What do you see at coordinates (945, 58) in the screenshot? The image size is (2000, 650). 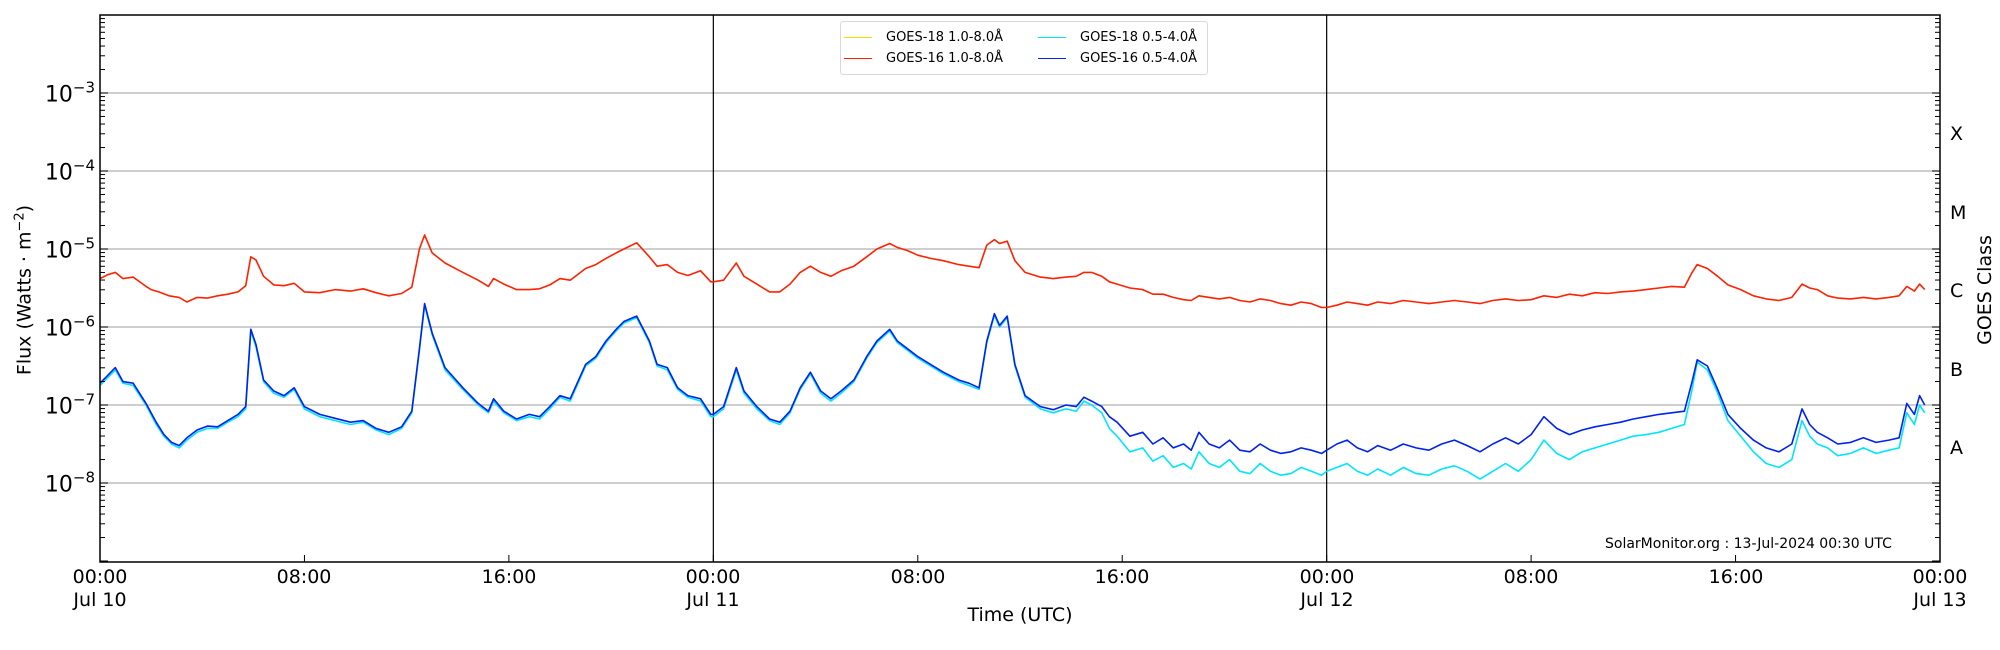 I see `legend-label: GOES-16 1.0-8.0Å` at bounding box center [945, 58].